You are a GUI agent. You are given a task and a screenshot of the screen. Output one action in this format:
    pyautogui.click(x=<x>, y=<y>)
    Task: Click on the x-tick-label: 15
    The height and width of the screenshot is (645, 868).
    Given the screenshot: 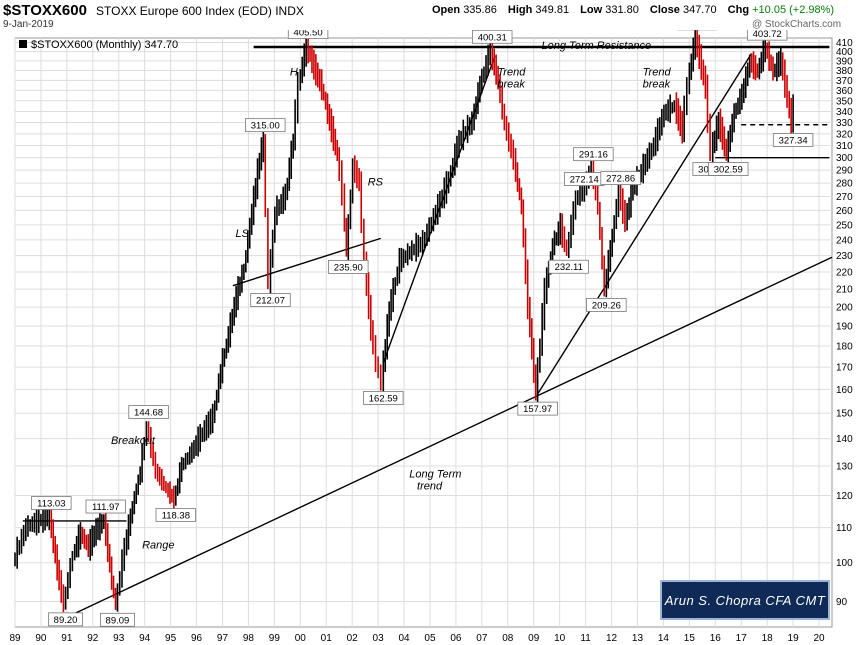 What is the action you would take?
    pyautogui.click(x=690, y=638)
    